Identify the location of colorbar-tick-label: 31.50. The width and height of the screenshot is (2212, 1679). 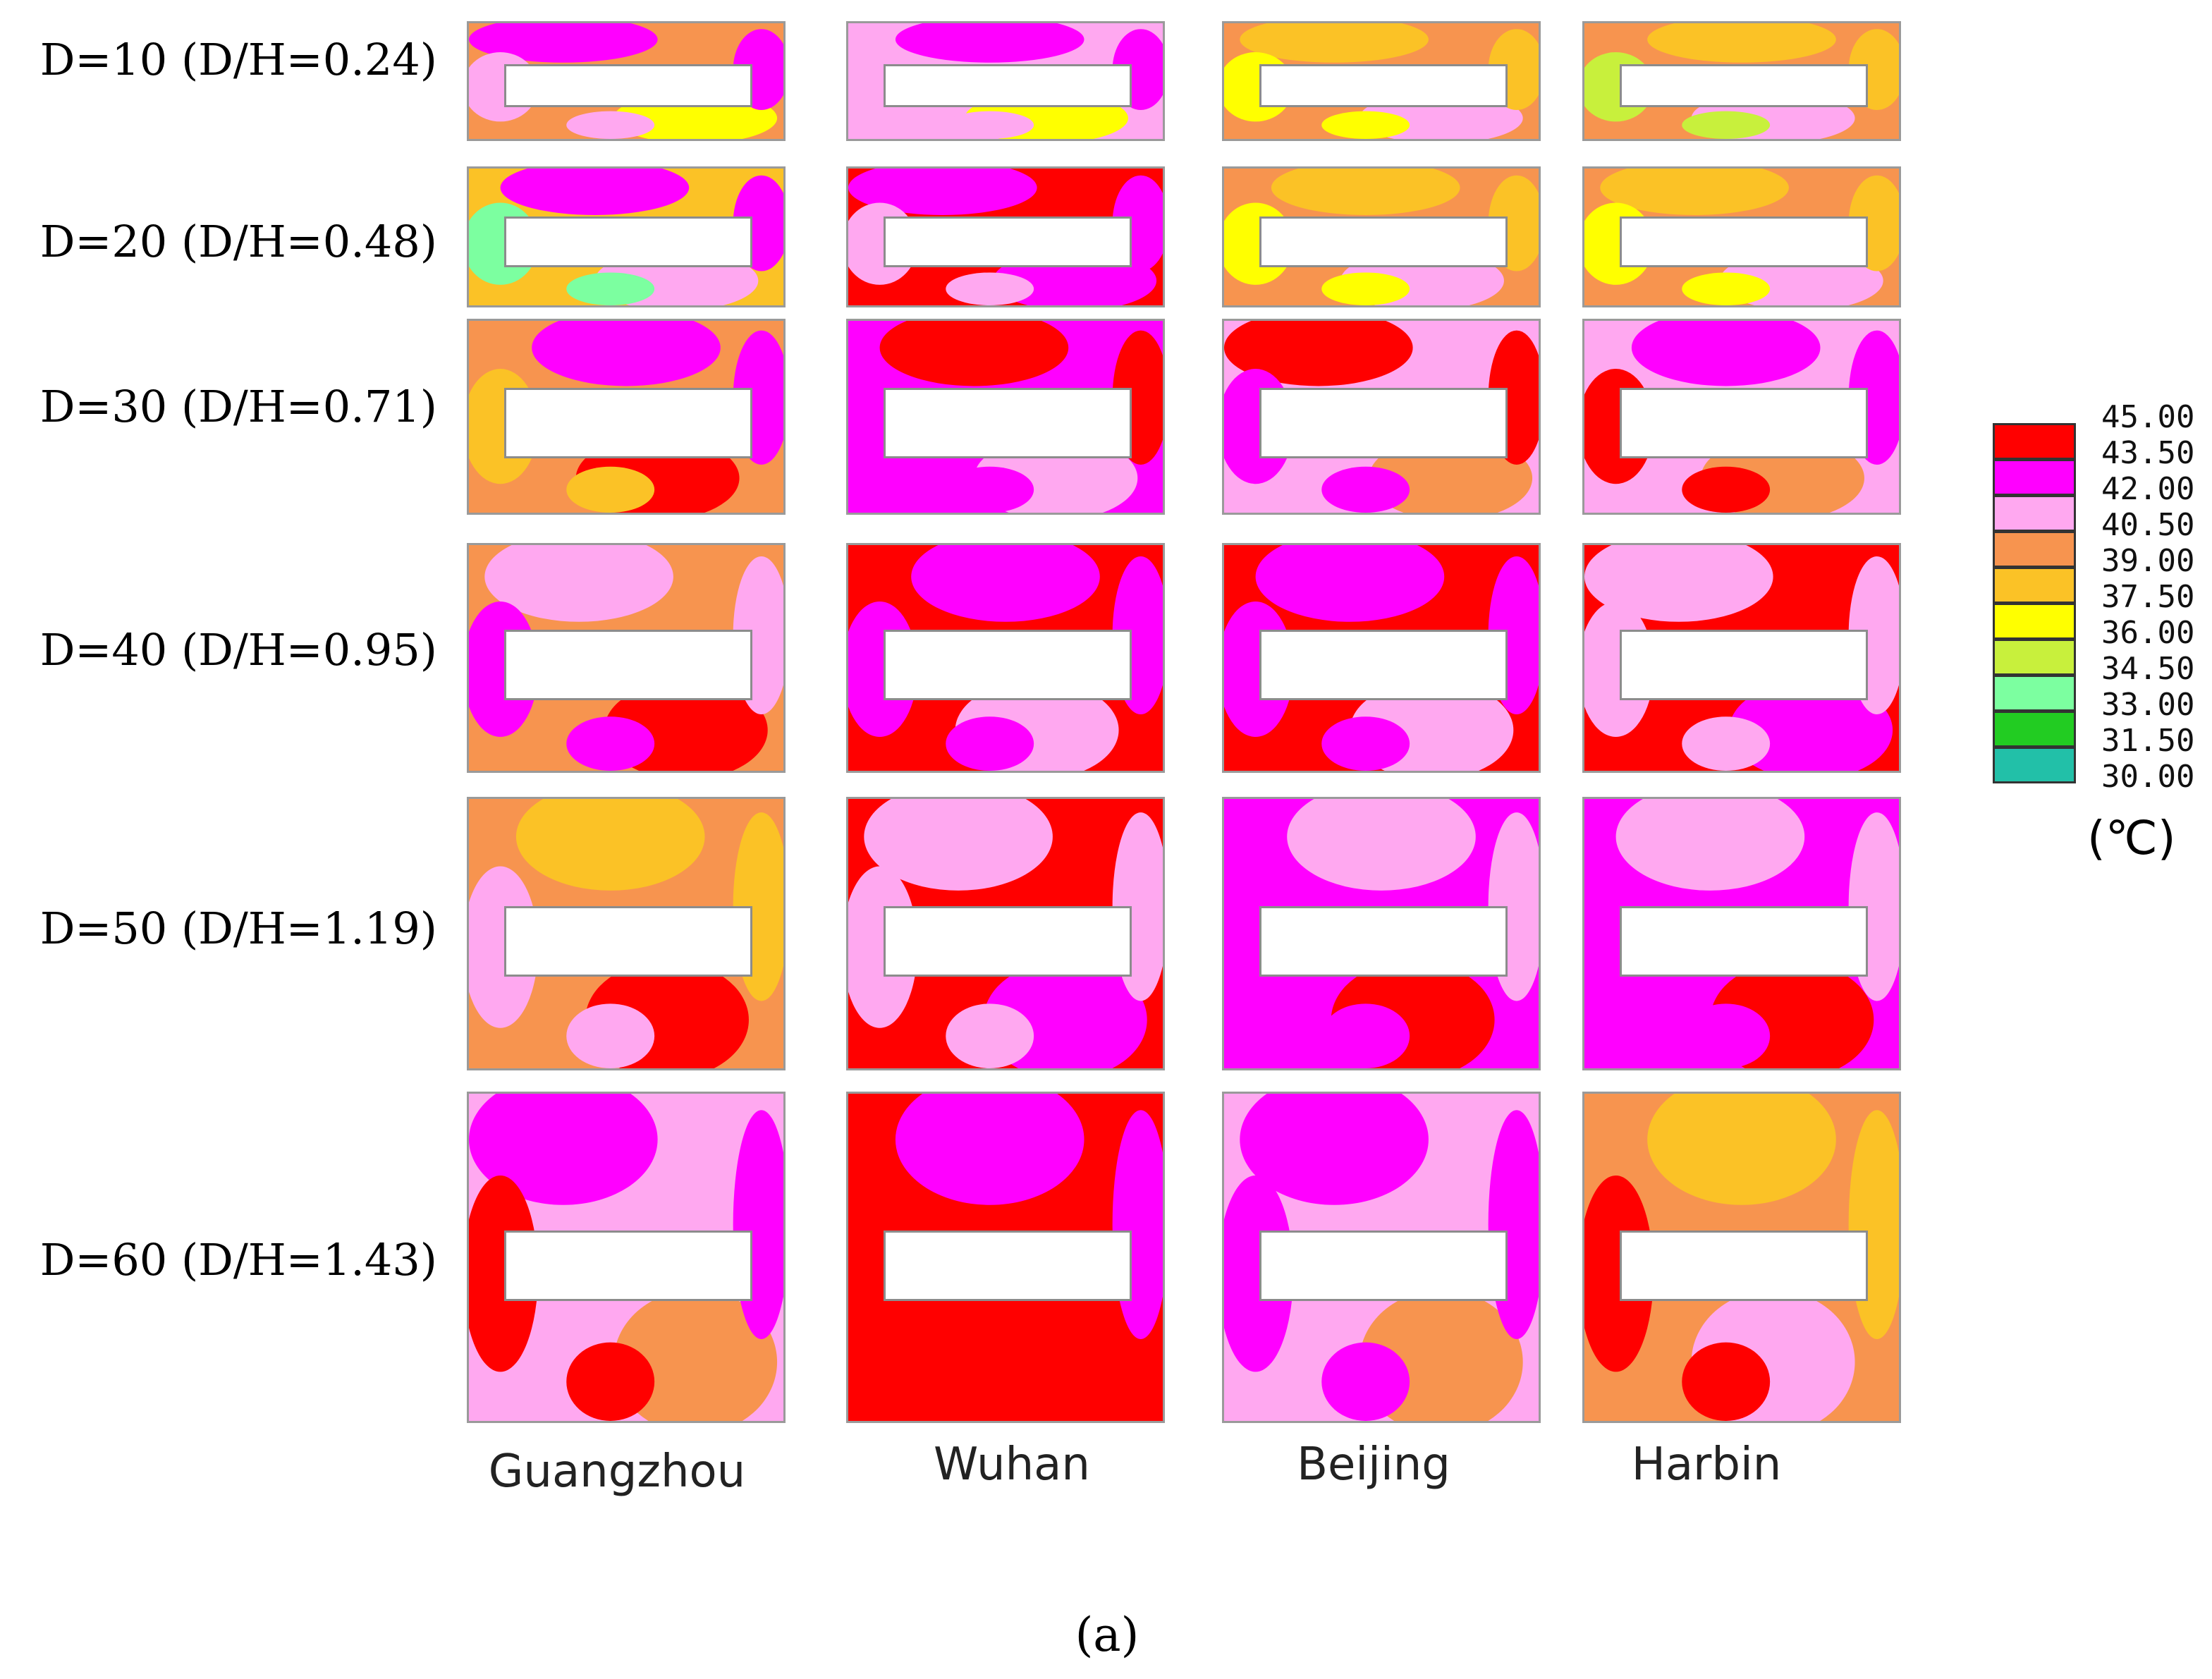
(2148, 741).